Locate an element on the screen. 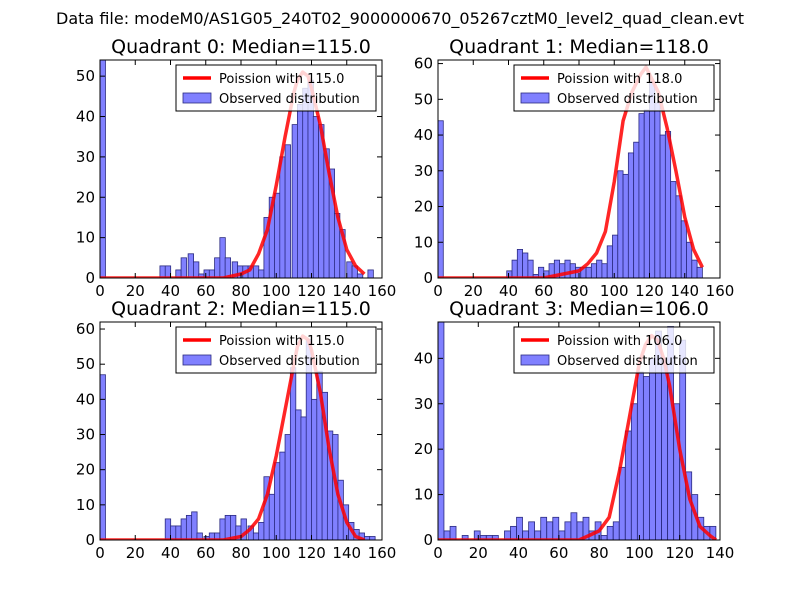  quadrant-1-title: Quadrant 1: Median=118.0 is located at coordinates (579, 47).